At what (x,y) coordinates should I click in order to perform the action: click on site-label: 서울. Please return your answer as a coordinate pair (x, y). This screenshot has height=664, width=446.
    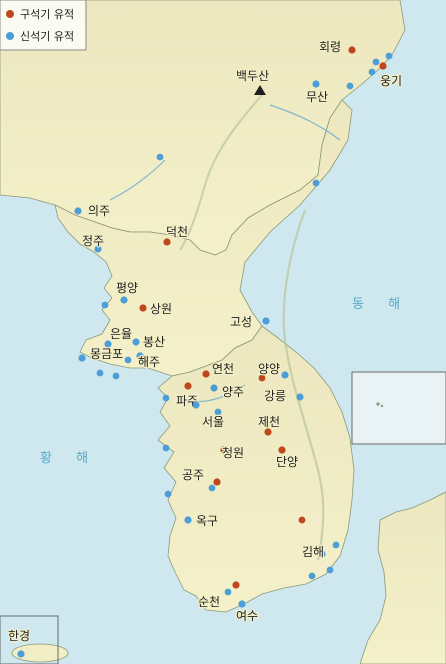
    Looking at the image, I should click on (213, 422).